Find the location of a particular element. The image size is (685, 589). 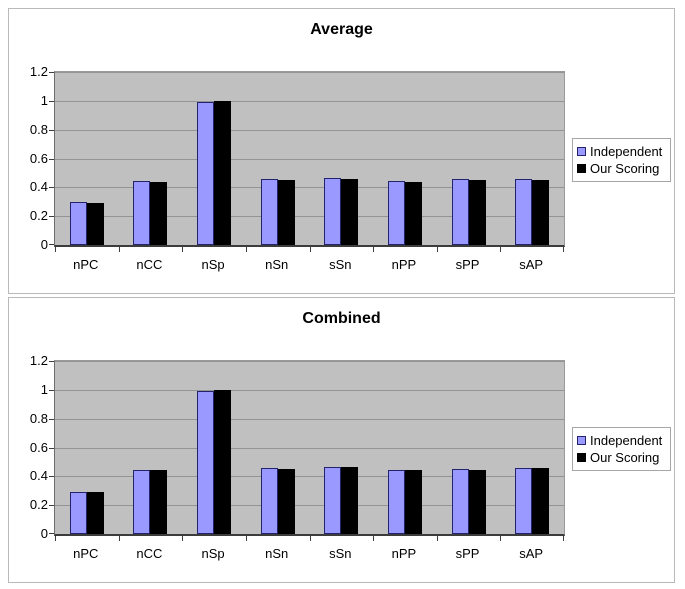

bar-independent-nSn is located at coordinates (269, 501).